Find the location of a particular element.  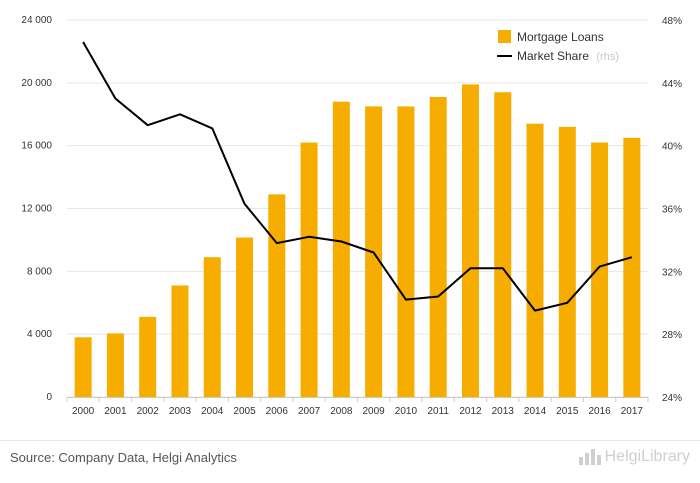

bar-2005 is located at coordinates (245, 317).